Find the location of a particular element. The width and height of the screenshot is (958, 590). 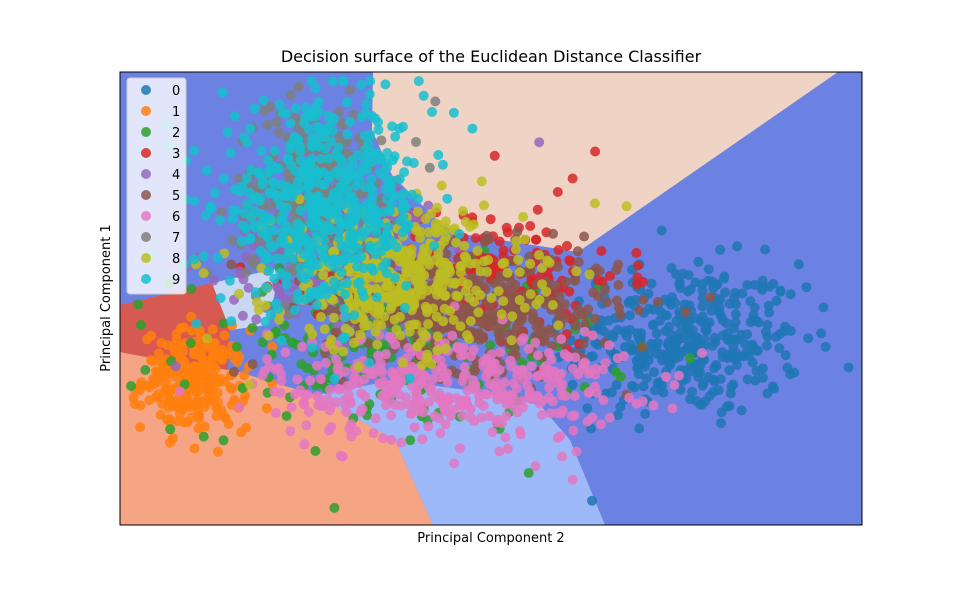

legend-label-5: 5 is located at coordinates (176, 196).